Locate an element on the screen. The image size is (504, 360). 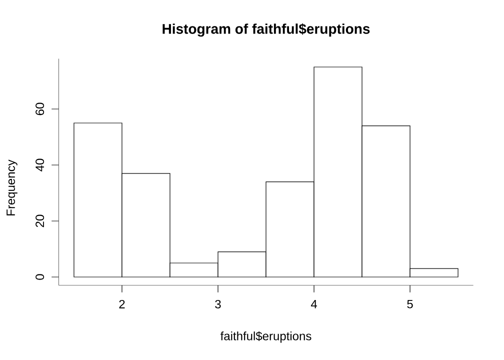
x-tick-label: 2 is located at coordinates (122, 304).